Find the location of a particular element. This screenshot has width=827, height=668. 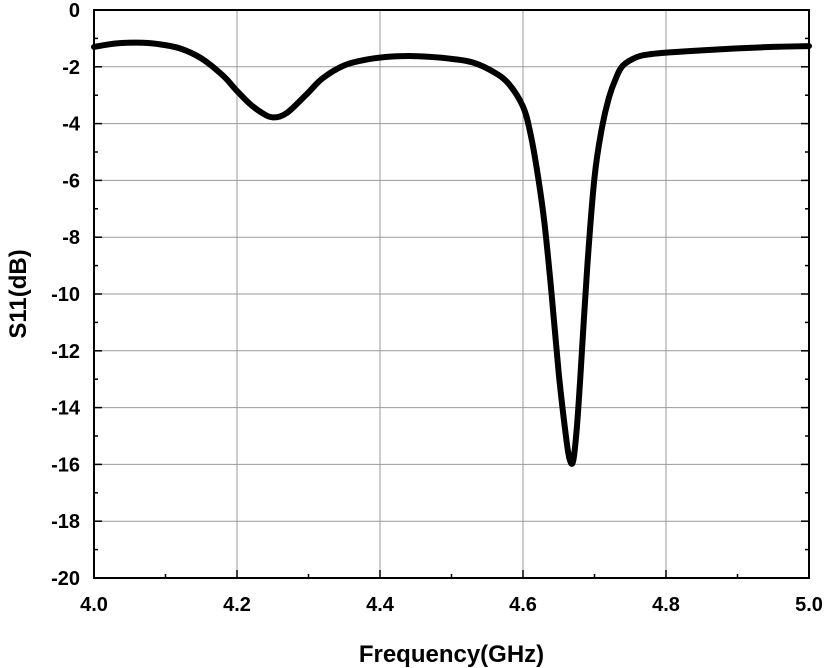

y-tick-label: -20 is located at coordinates (65, 579).